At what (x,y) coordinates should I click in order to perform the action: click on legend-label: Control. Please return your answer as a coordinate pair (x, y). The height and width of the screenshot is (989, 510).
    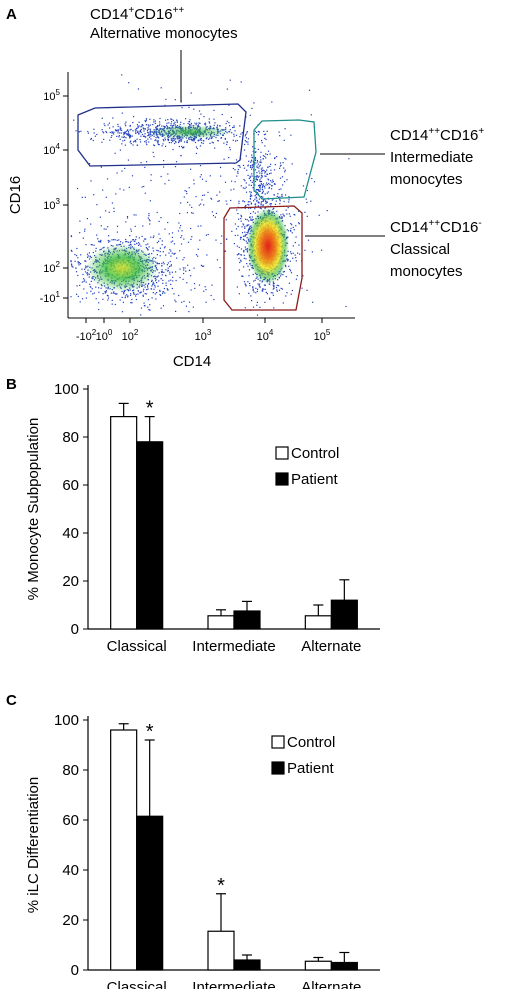
    Looking at the image, I should click on (311, 742).